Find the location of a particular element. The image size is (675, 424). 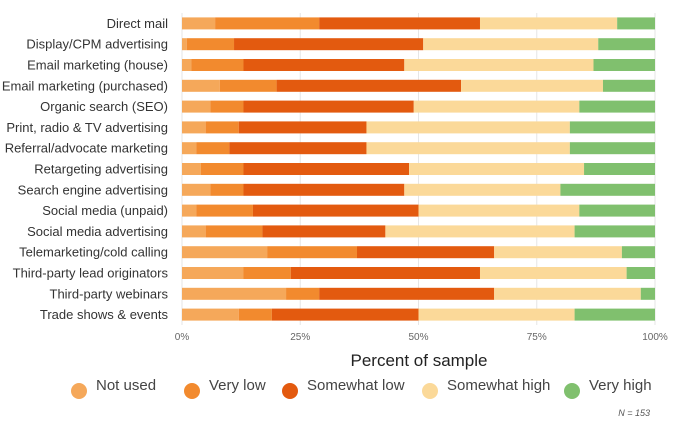

category-label: Telemarketing/cold calling is located at coordinates (93, 252).